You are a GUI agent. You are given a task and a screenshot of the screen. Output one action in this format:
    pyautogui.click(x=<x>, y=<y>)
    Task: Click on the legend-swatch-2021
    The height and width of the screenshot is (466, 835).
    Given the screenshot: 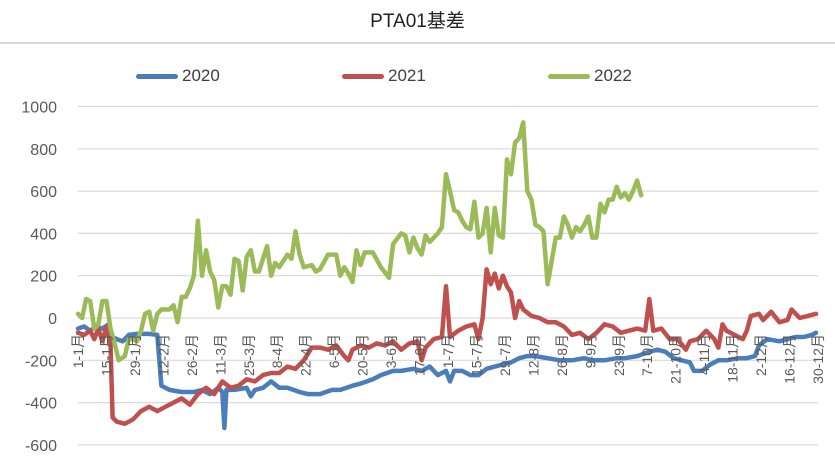 What is the action you would take?
    pyautogui.click(x=363, y=76)
    